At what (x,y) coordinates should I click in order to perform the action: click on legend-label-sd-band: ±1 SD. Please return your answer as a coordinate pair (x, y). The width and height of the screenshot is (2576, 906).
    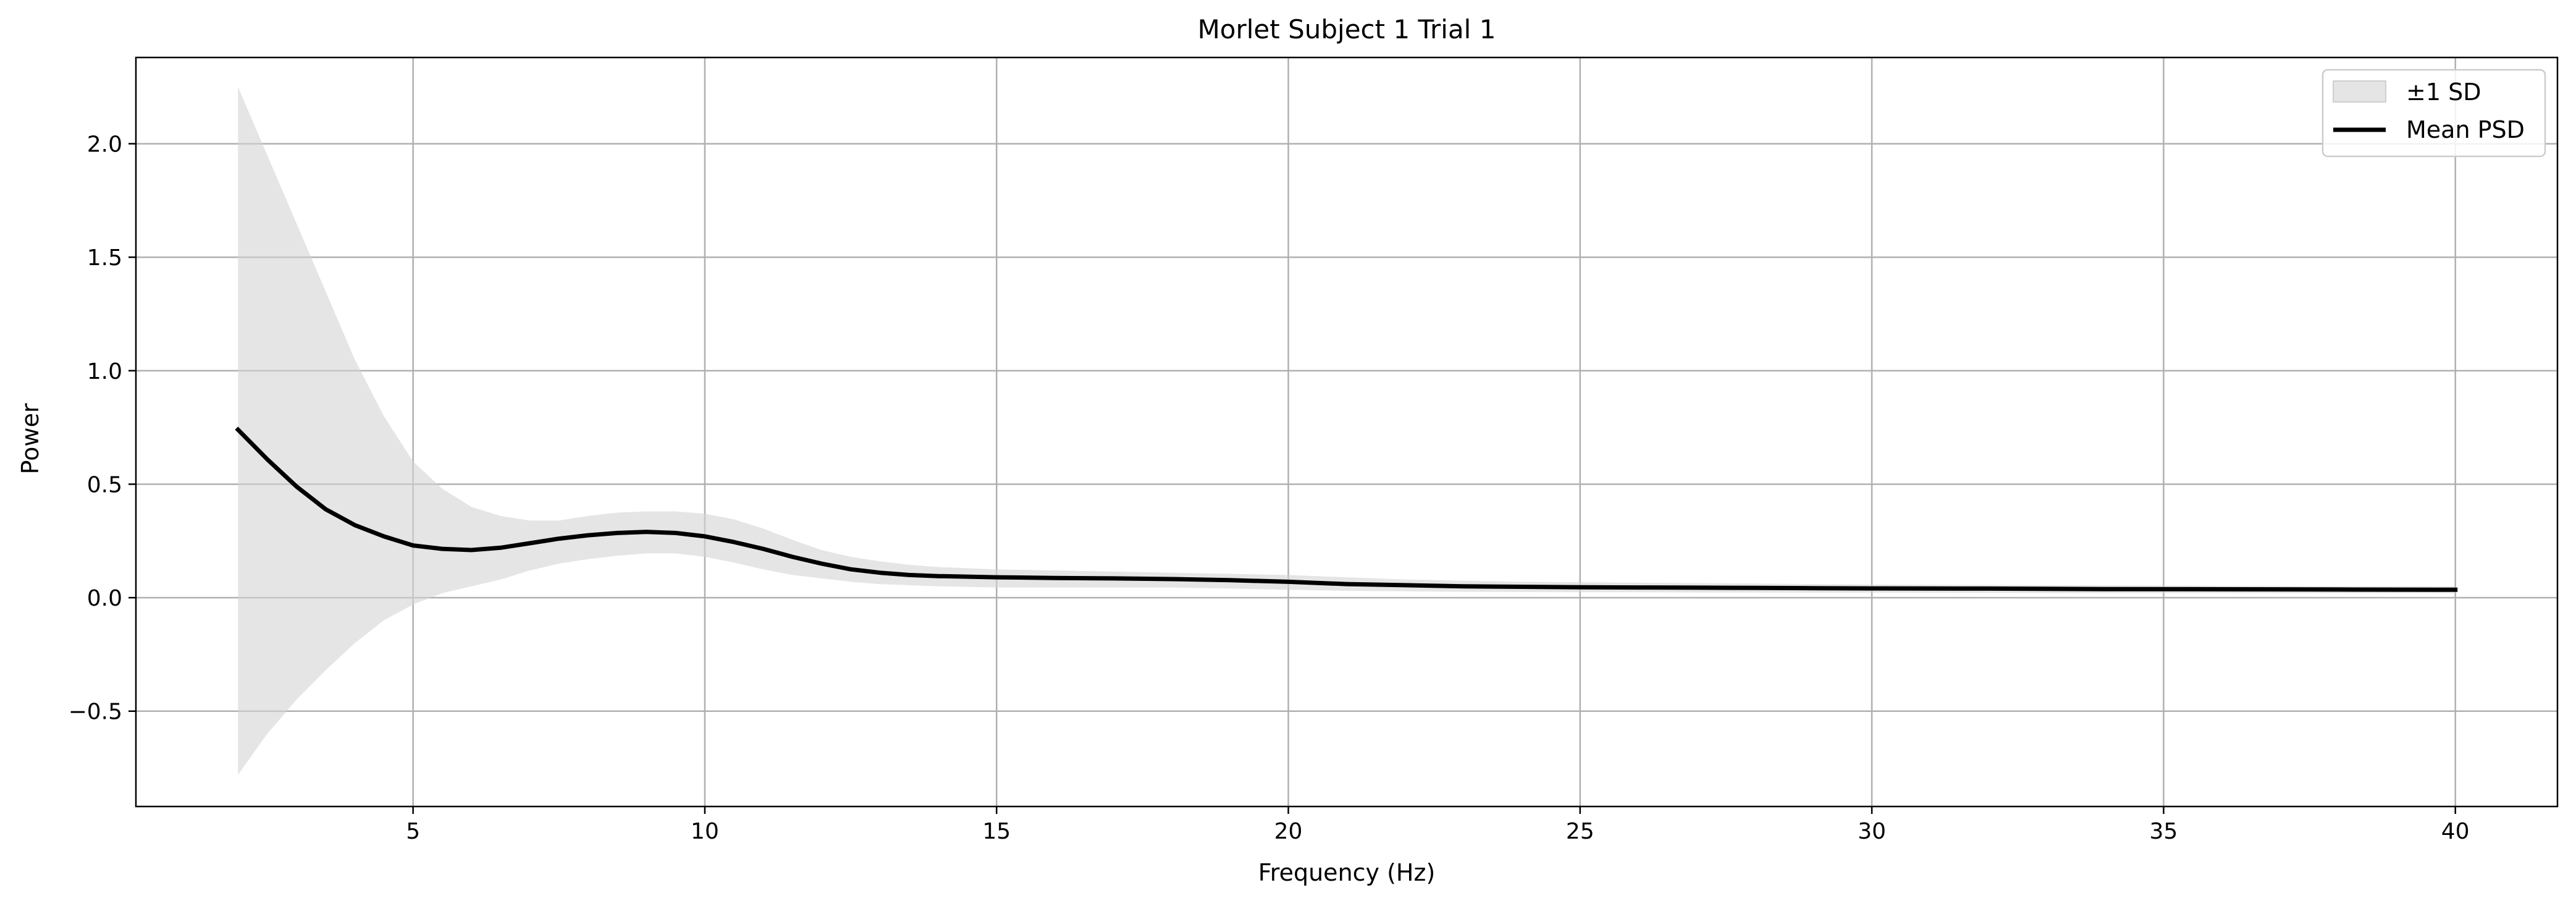
    Looking at the image, I should click on (2443, 92).